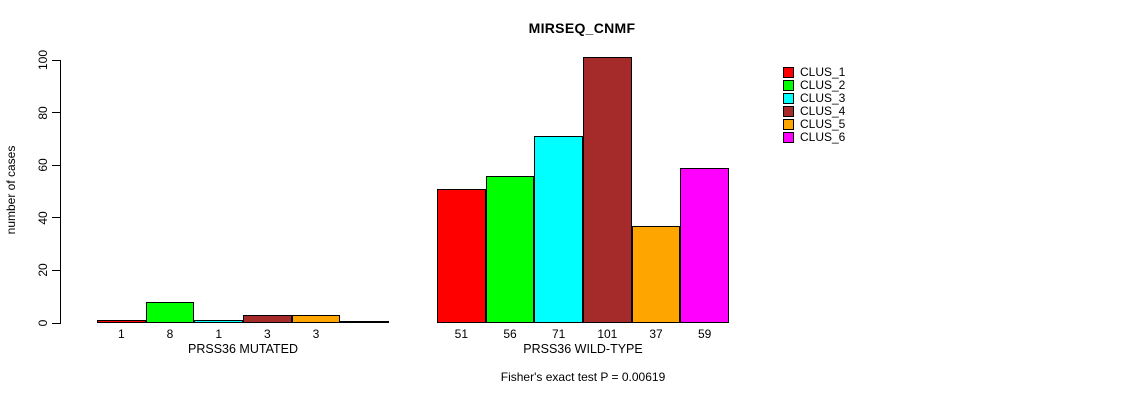 This screenshot has width=1140, height=400. Describe the element at coordinates (823, 137) in the screenshot. I see `legend-label: CLUS_6` at that location.